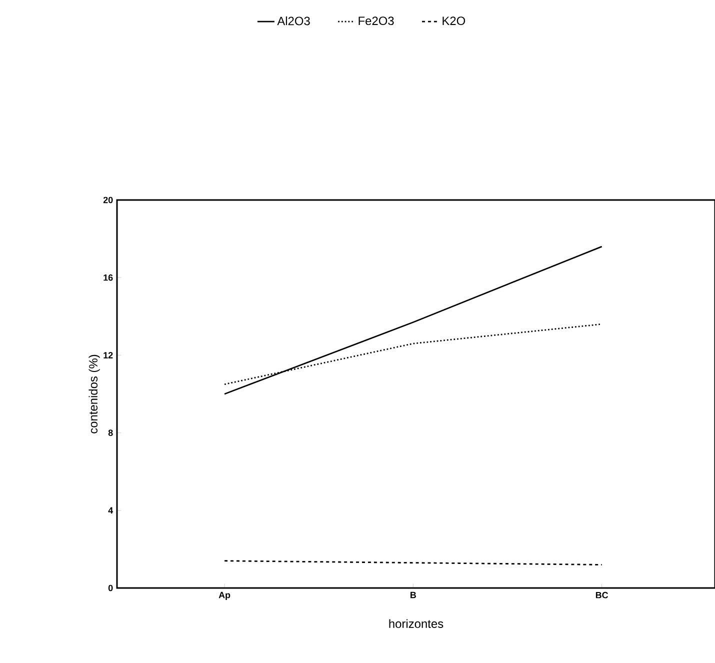 This screenshot has width=715, height=663. Describe the element at coordinates (111, 510) in the screenshot. I see `y-tick-label: 4` at that location.